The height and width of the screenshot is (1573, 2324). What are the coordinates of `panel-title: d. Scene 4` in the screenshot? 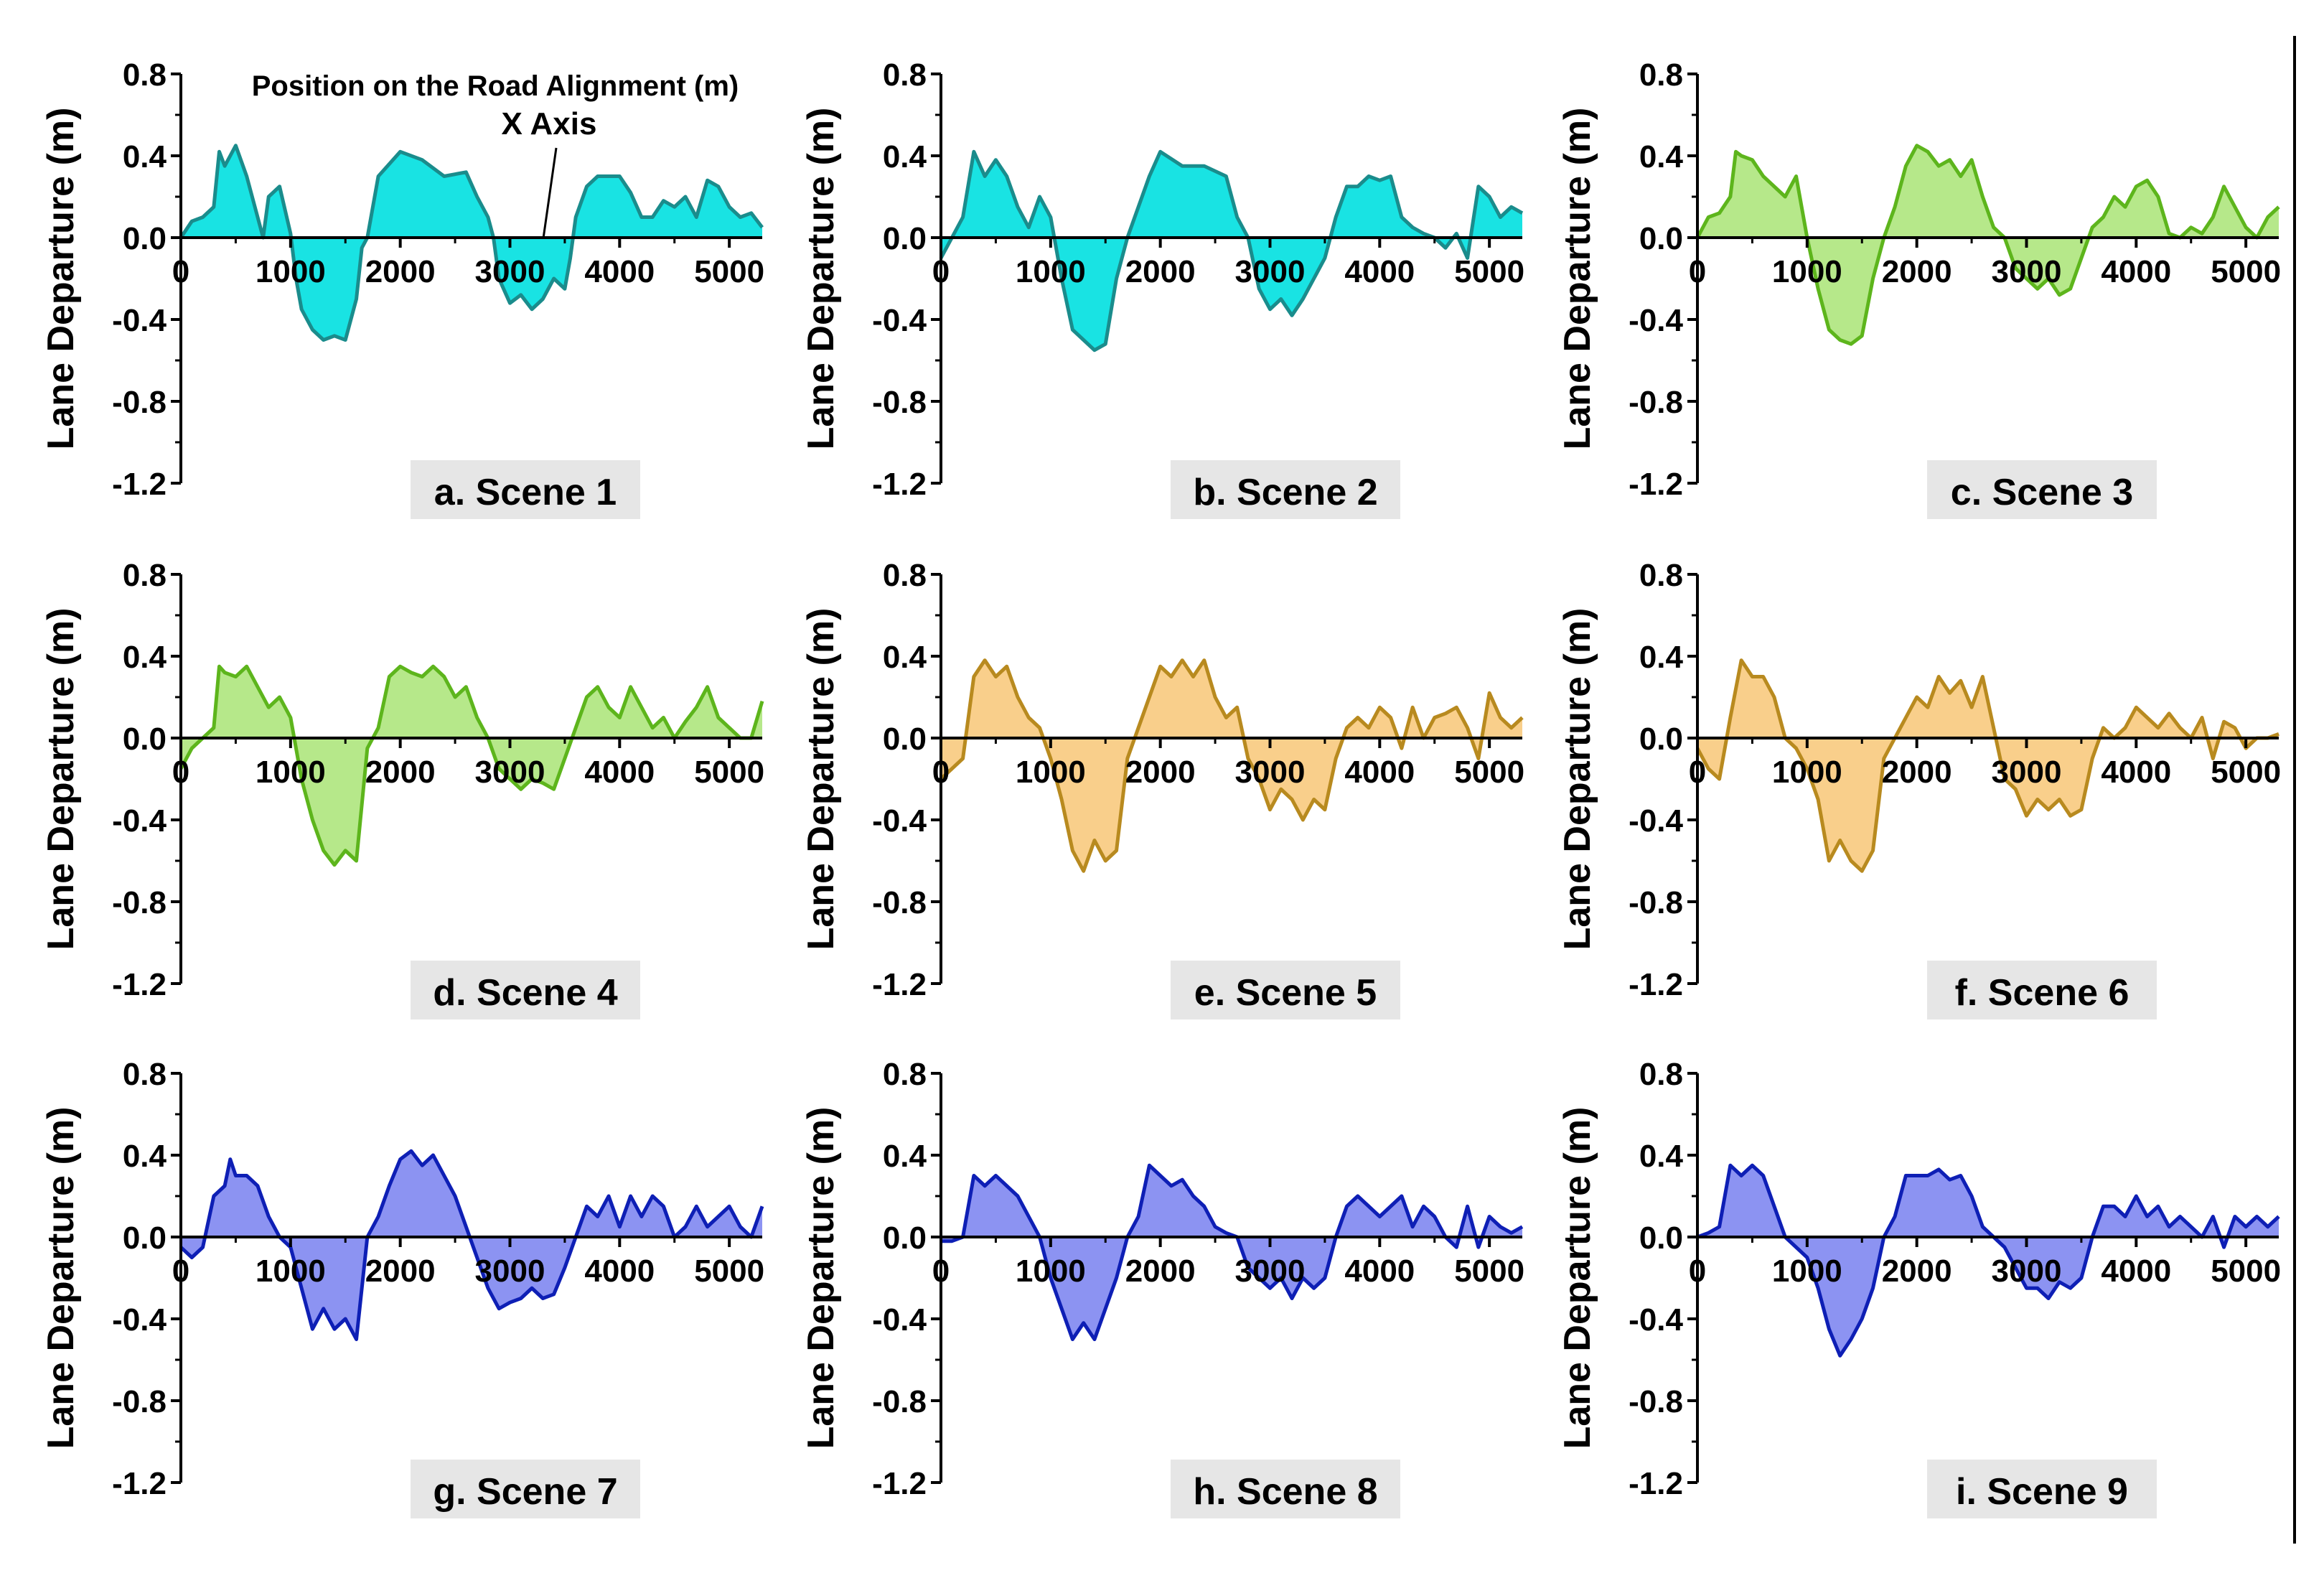 It's located at (525, 993).